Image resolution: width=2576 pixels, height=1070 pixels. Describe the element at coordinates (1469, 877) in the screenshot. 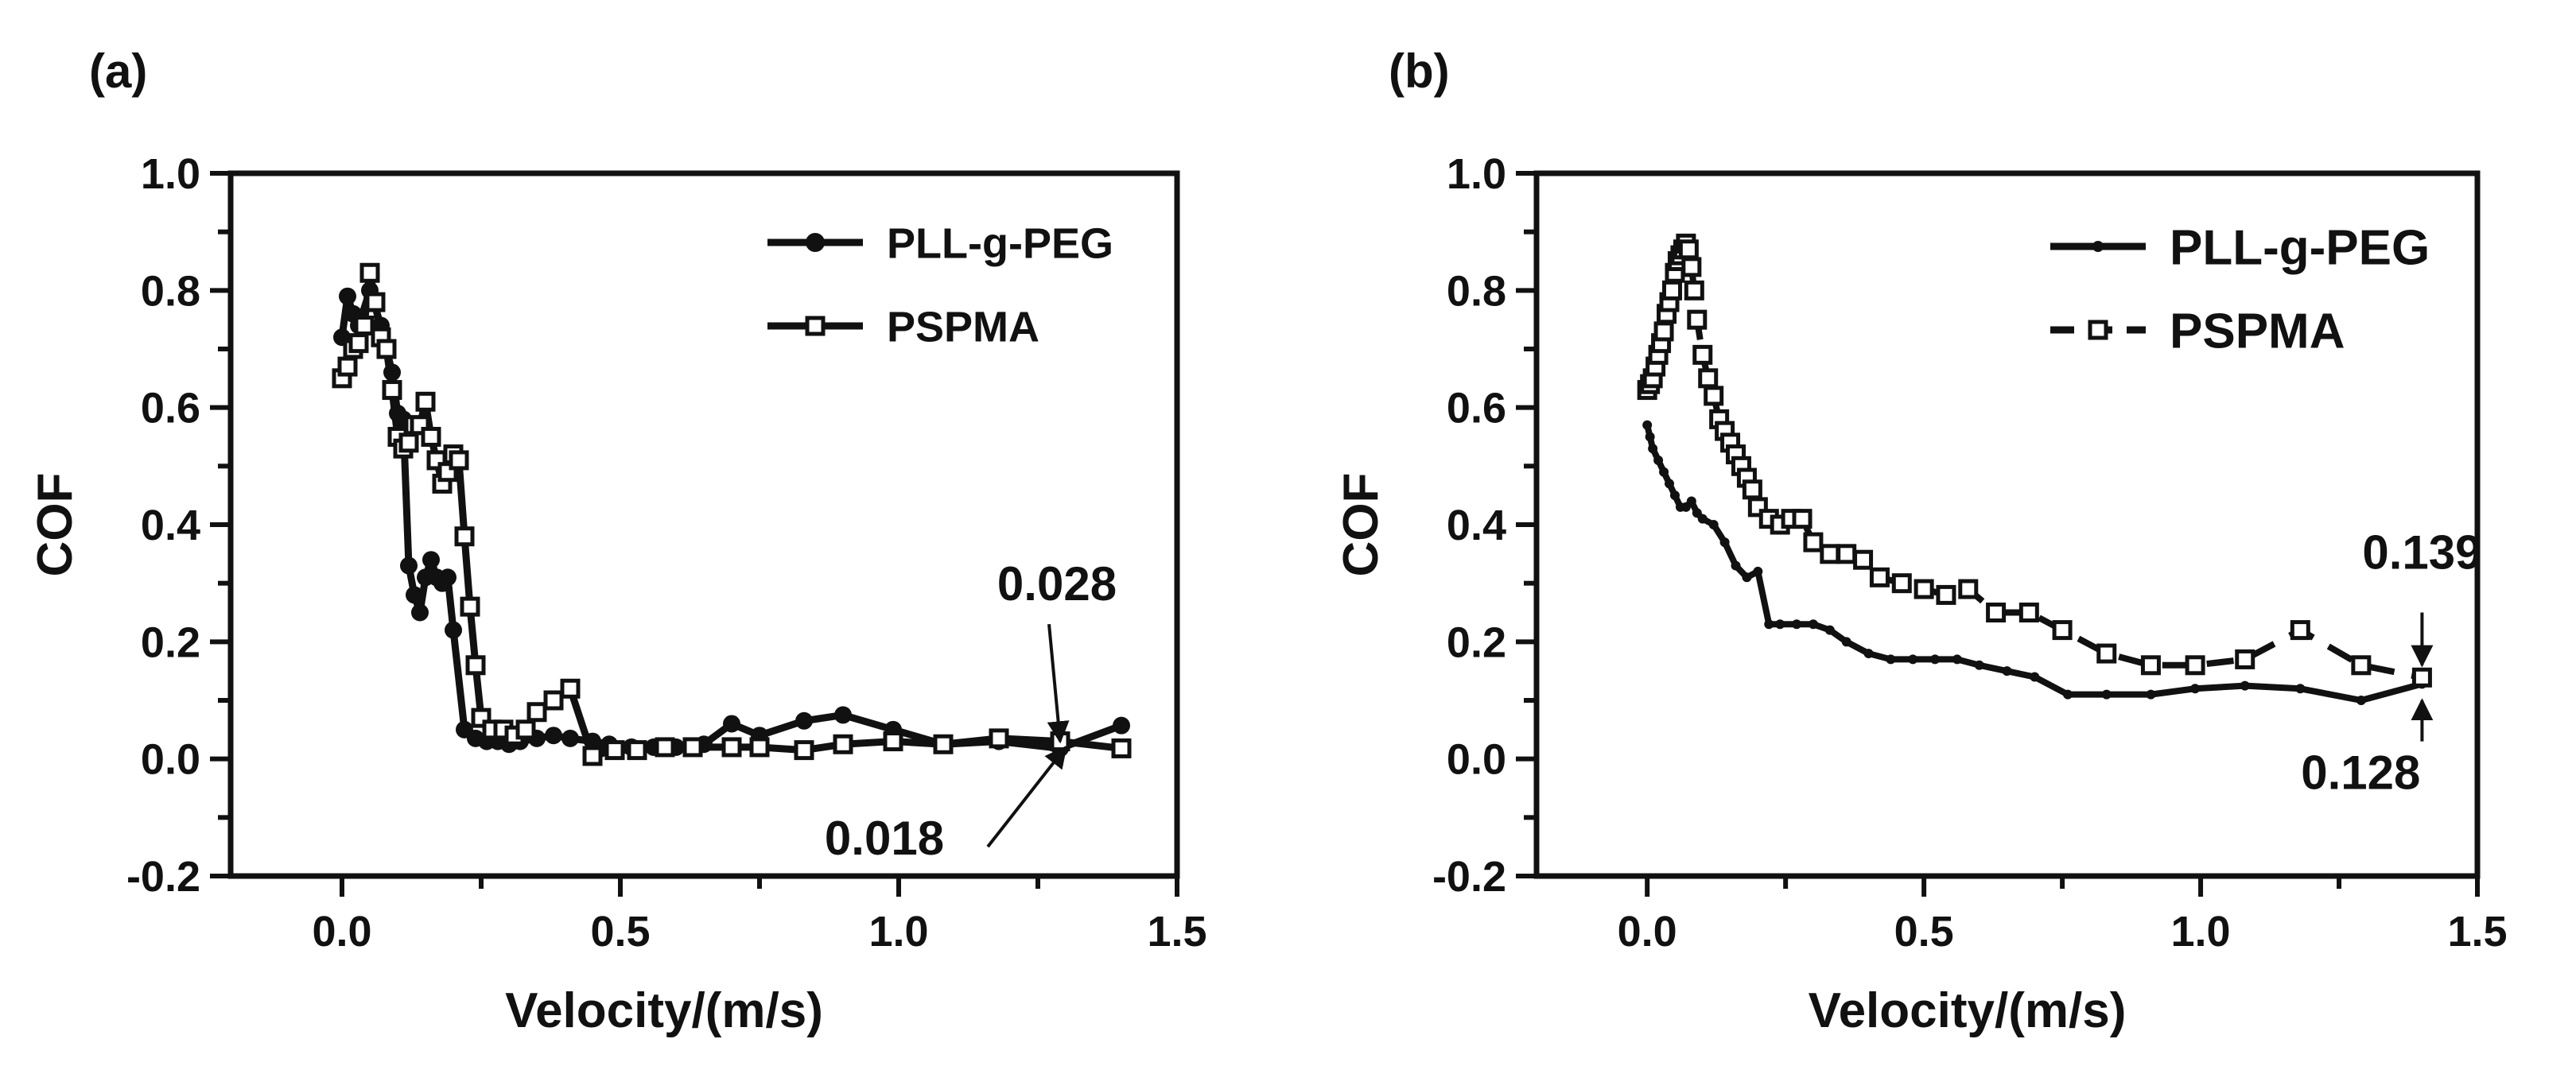

I see `panel-b-y-tick-label: -0.2` at that location.